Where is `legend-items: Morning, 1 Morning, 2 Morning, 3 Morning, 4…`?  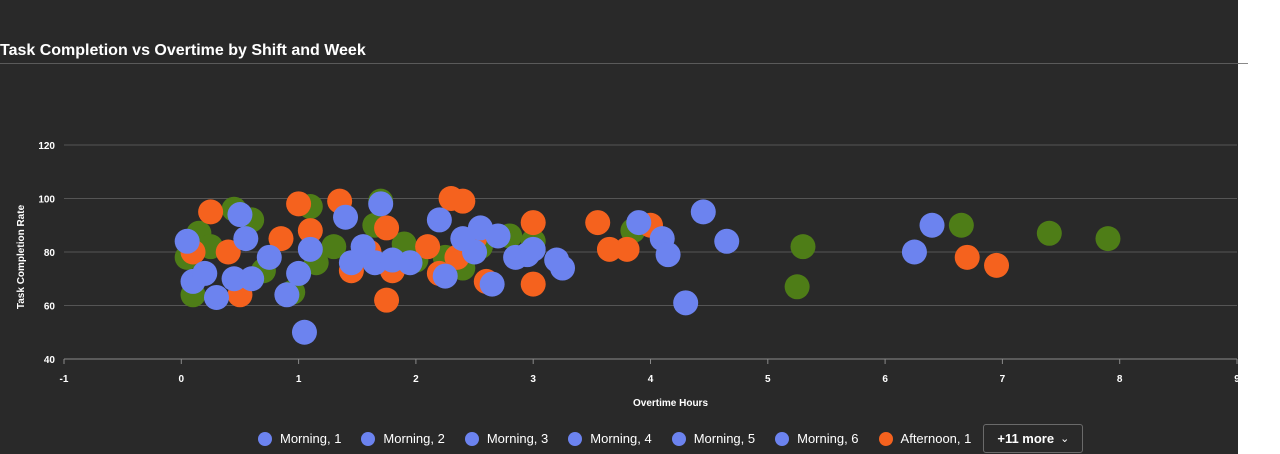 legend-items: Morning, 1 Morning, 2 Morning, 3 Morning, 4… is located at coordinates (624, 438).